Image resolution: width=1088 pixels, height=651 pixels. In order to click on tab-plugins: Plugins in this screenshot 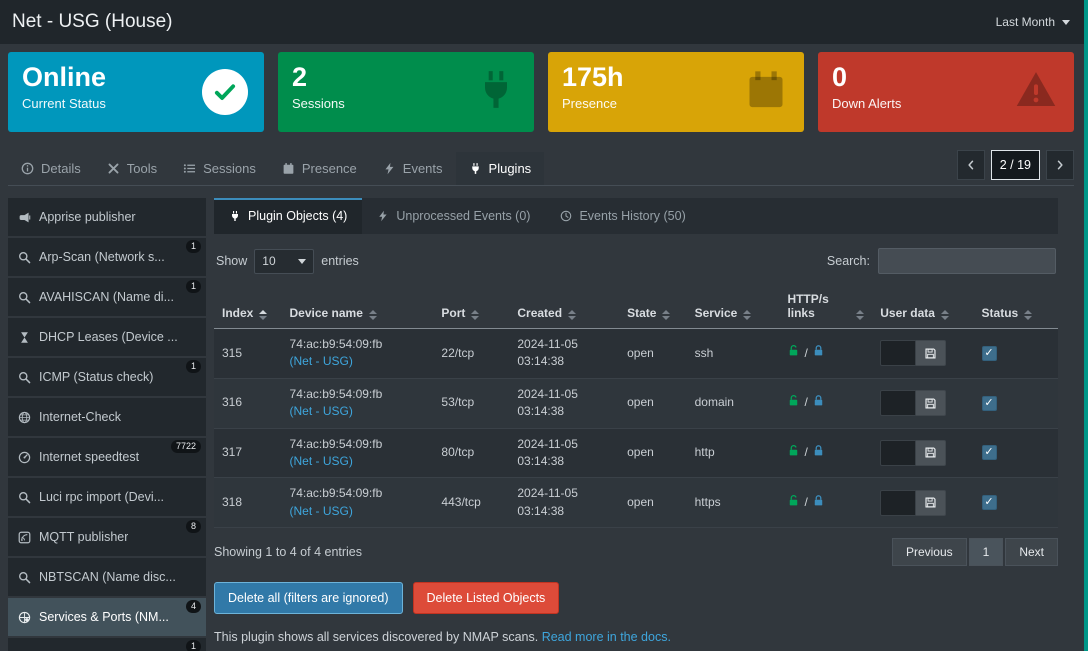, I will do `click(500, 168)`.